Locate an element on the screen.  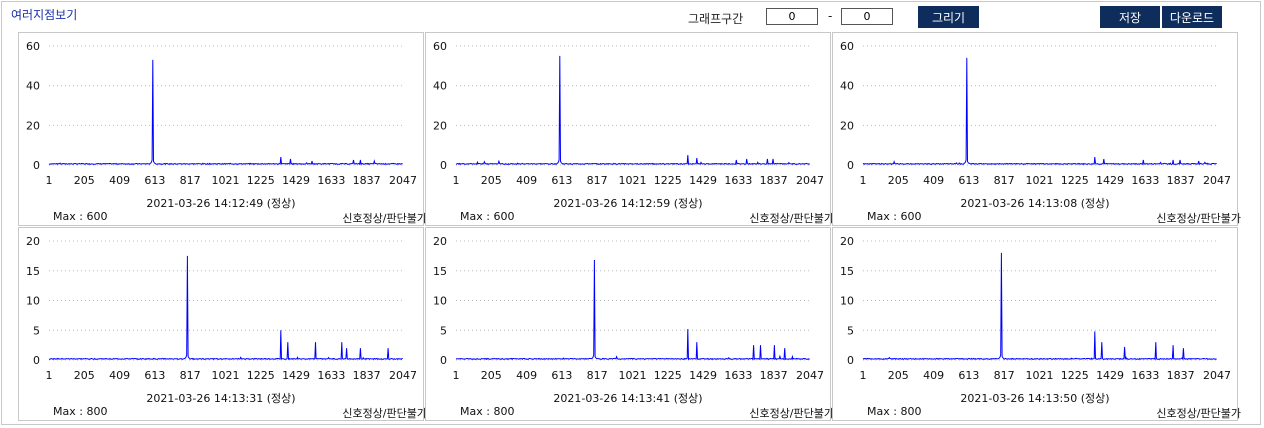
range-end-input is located at coordinates (867, 16).